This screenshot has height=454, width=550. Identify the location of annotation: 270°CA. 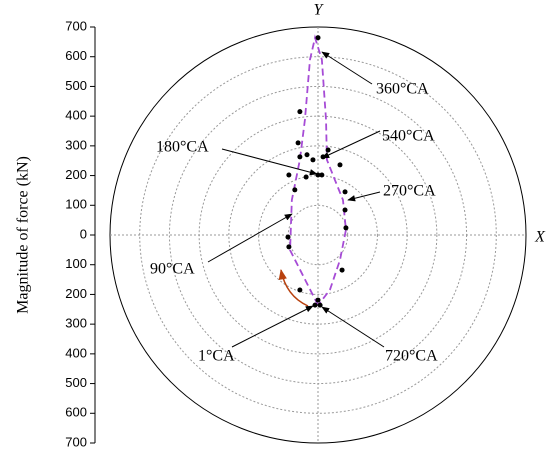
(409, 191).